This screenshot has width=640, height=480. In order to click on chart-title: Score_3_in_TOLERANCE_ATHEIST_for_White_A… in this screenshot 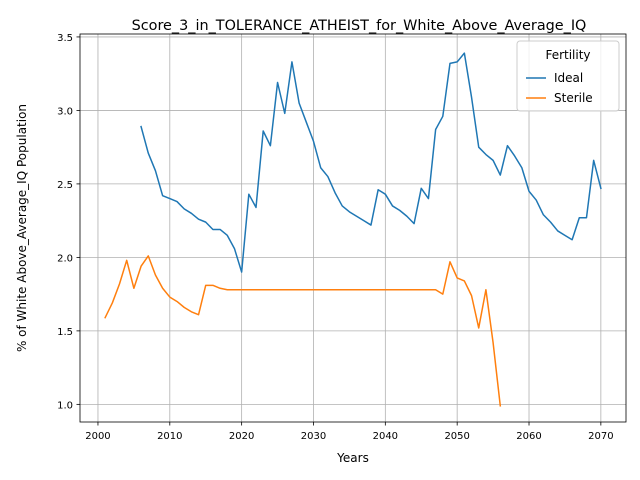, I will do `click(359, 26)`.